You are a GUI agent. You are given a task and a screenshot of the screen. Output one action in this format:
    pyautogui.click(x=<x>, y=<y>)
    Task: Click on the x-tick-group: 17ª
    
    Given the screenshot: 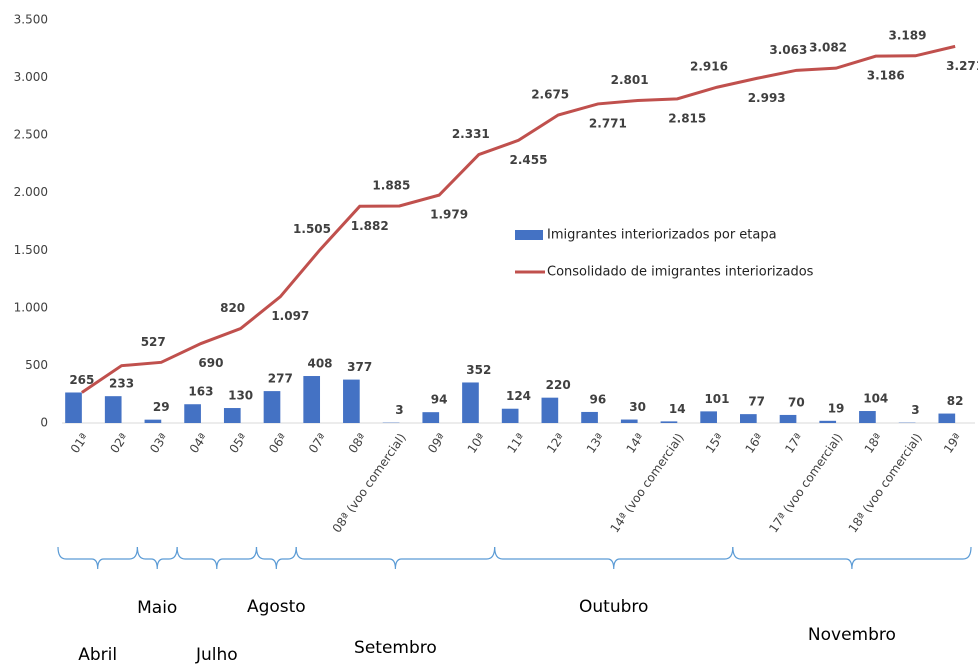 What is the action you would take?
    pyautogui.click(x=793, y=443)
    